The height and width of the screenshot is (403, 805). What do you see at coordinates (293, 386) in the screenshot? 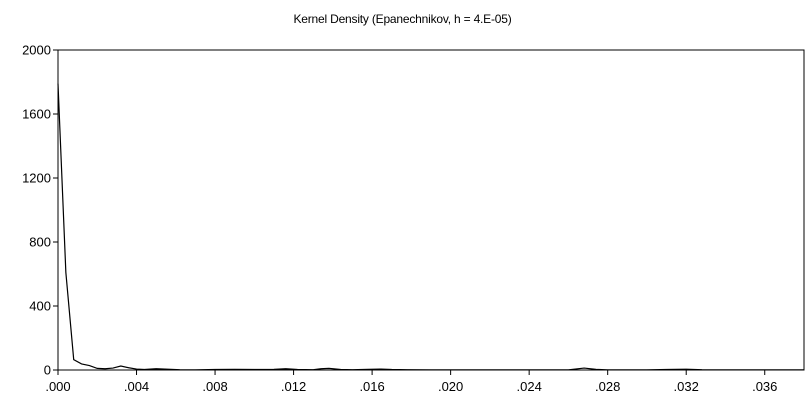
I see `x-tick-label: .012` at bounding box center [293, 386].